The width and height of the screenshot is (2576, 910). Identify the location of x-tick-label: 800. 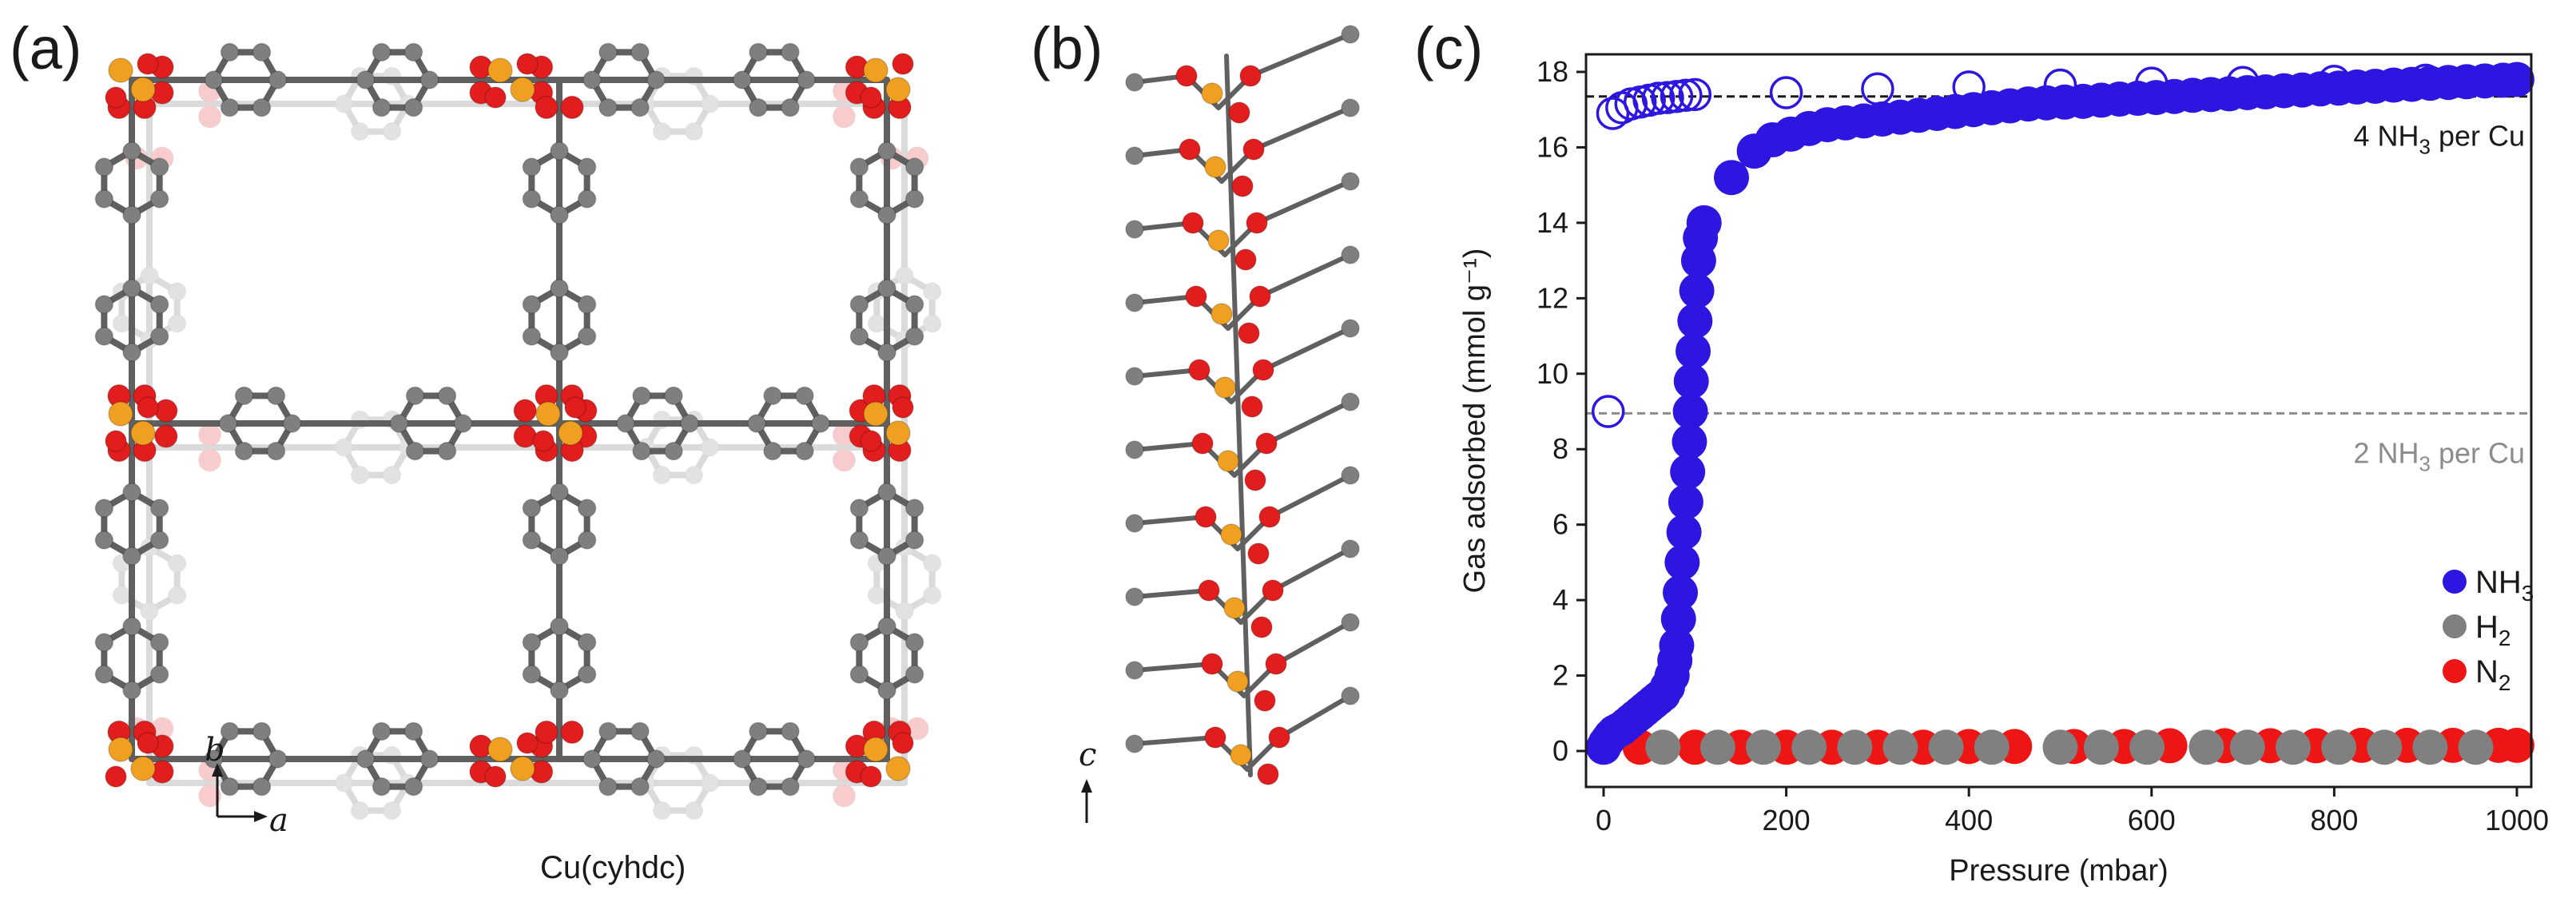
(2334, 820).